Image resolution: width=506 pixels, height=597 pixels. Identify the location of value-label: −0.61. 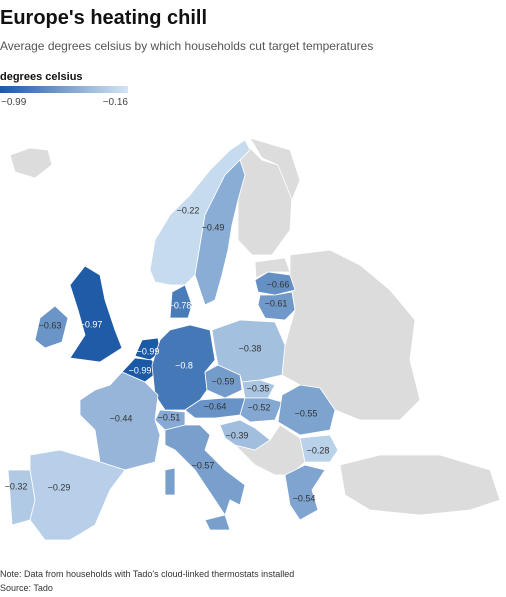
(276, 303).